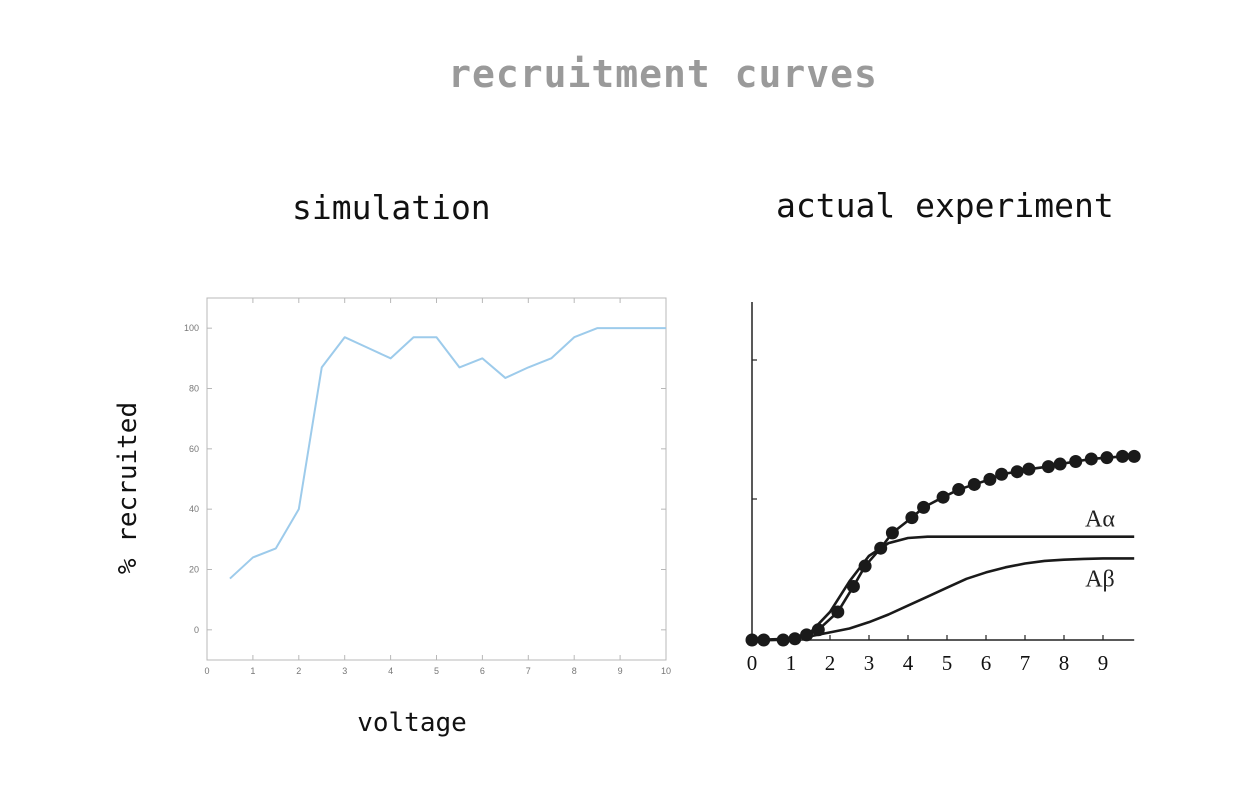  I want to click on simulation-x-tick-label: 3, so click(344, 671).